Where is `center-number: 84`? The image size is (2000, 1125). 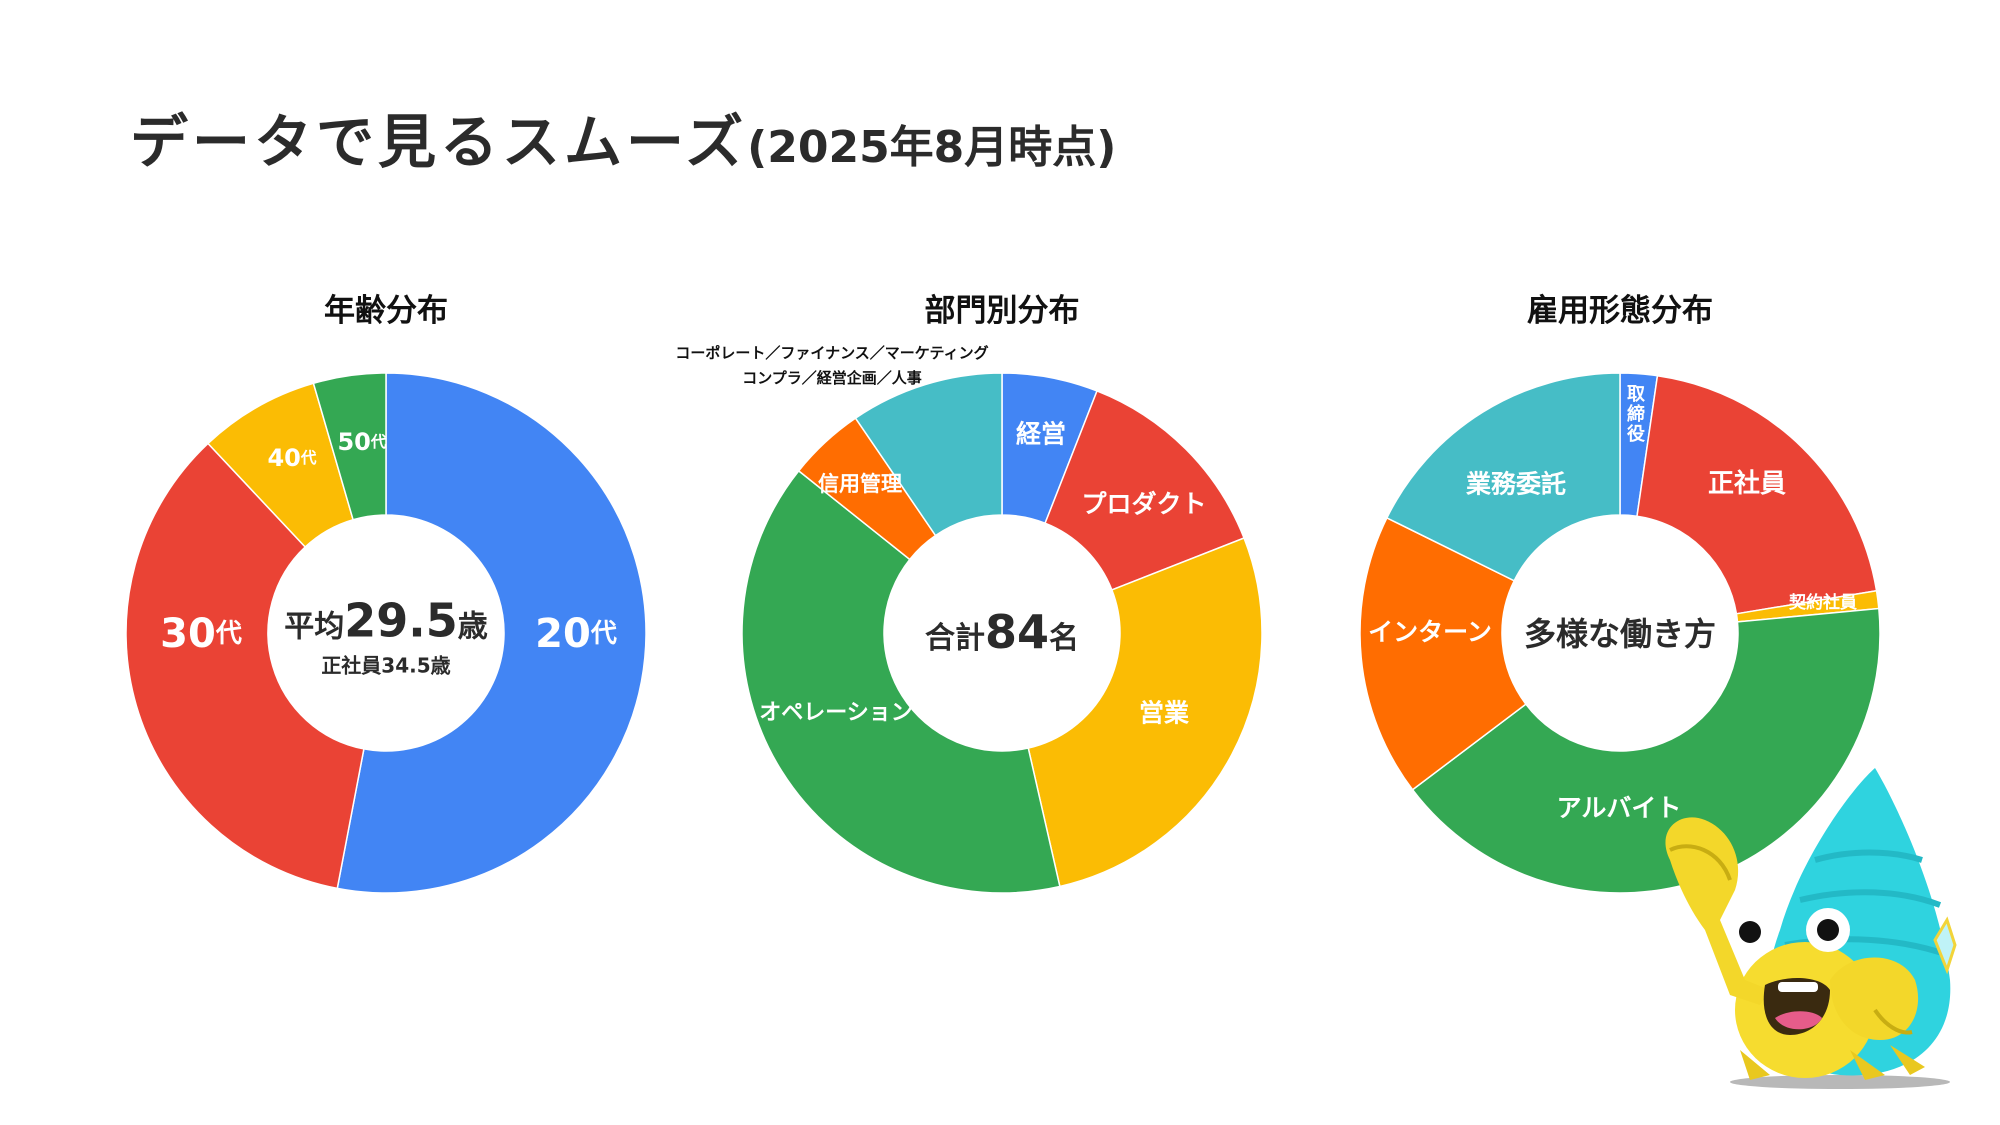 center-number: 84 is located at coordinates (1017, 632).